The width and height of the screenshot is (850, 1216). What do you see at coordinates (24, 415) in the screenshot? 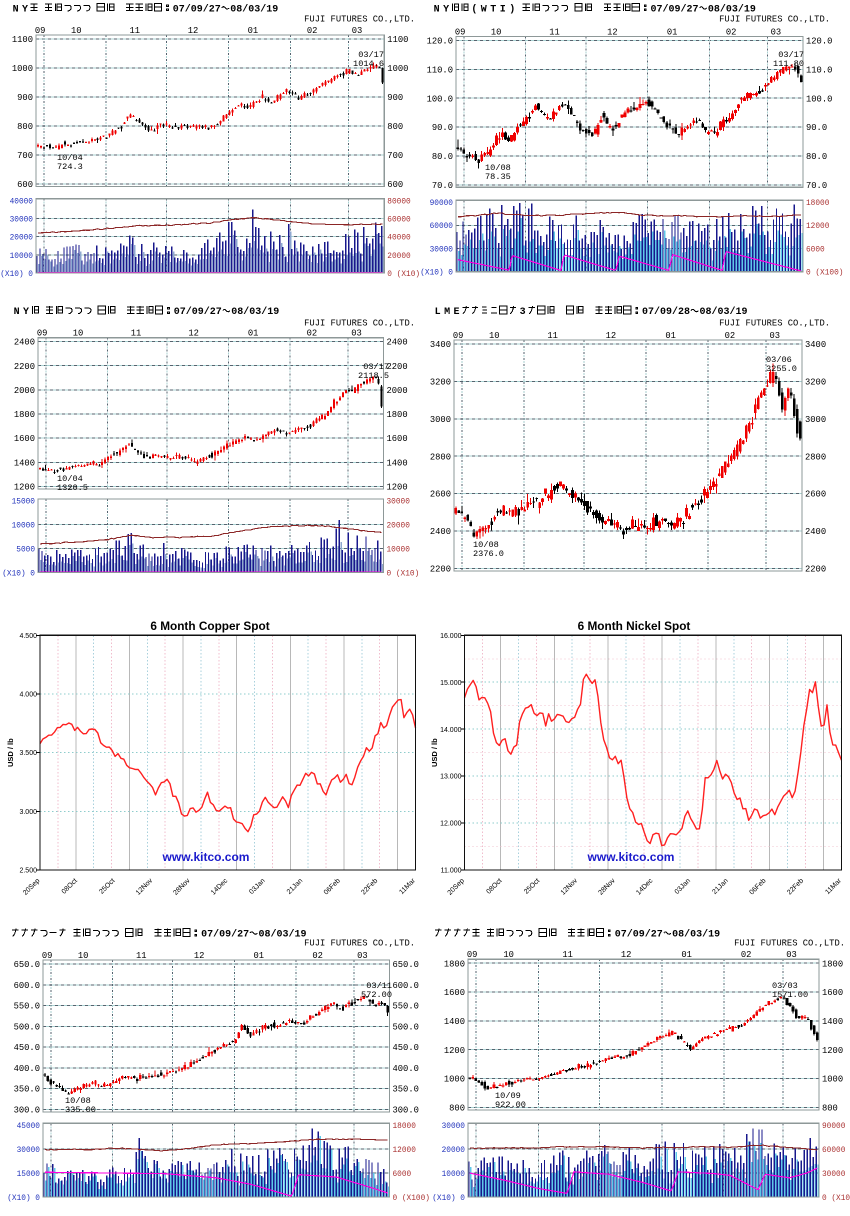
I see `svg-text: 1800` at bounding box center [24, 415].